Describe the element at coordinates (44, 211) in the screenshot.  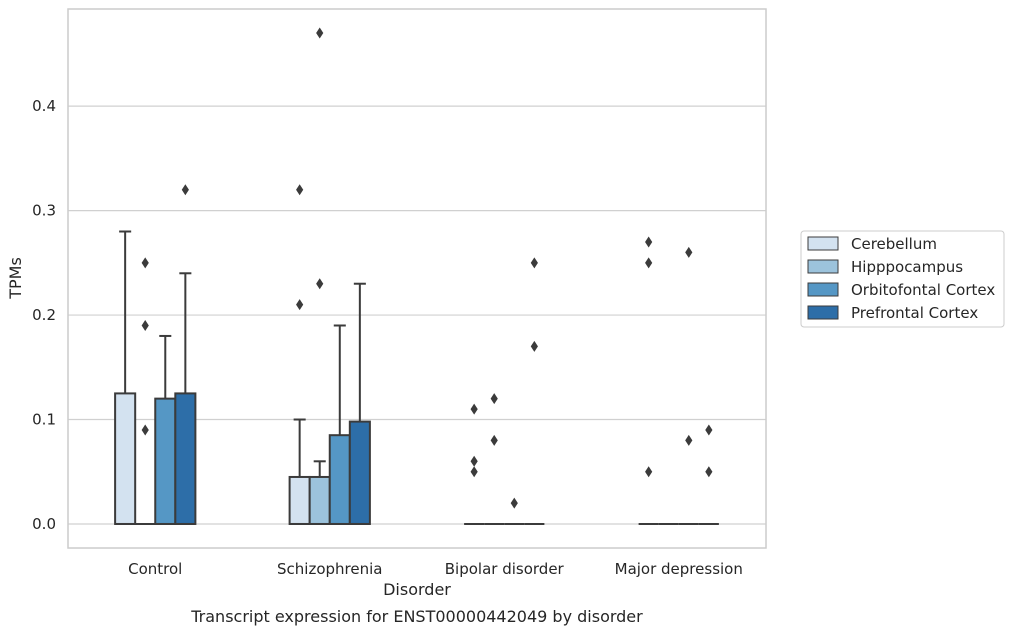
I see `y-tick-label: 0.3` at that location.